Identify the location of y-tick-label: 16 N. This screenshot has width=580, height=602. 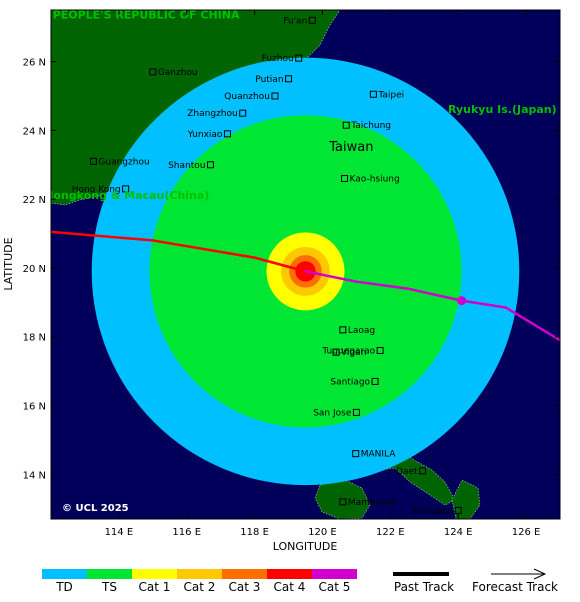
(34, 407).